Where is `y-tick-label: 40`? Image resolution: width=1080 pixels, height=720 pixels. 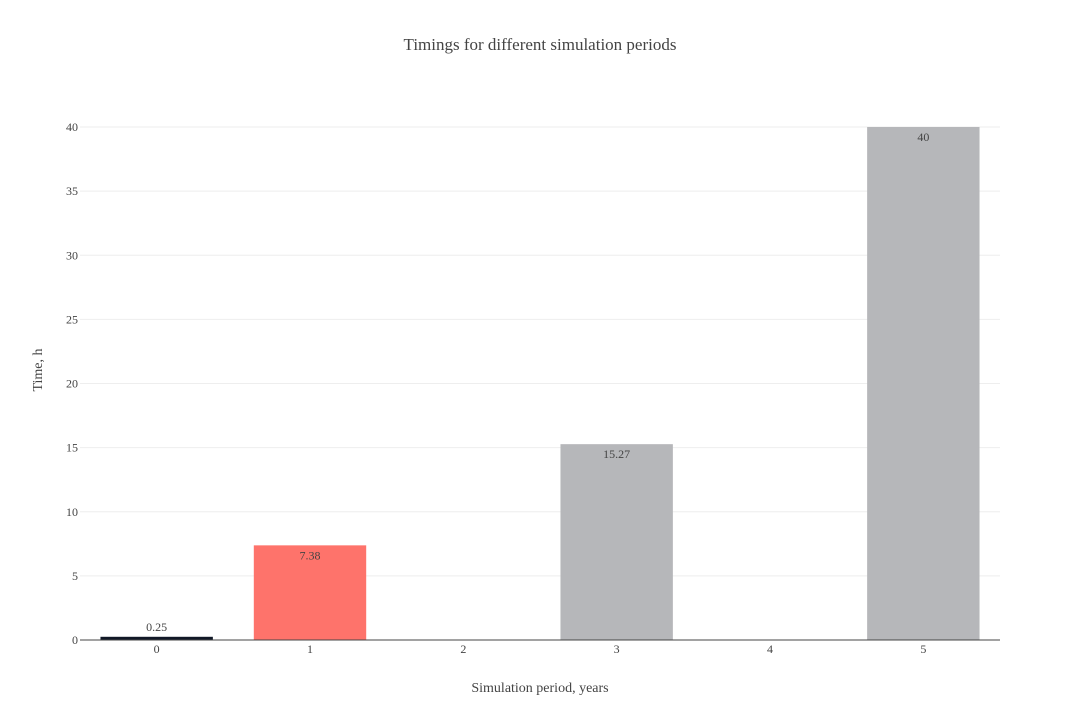
y-tick-label: 40 is located at coordinates (72, 127).